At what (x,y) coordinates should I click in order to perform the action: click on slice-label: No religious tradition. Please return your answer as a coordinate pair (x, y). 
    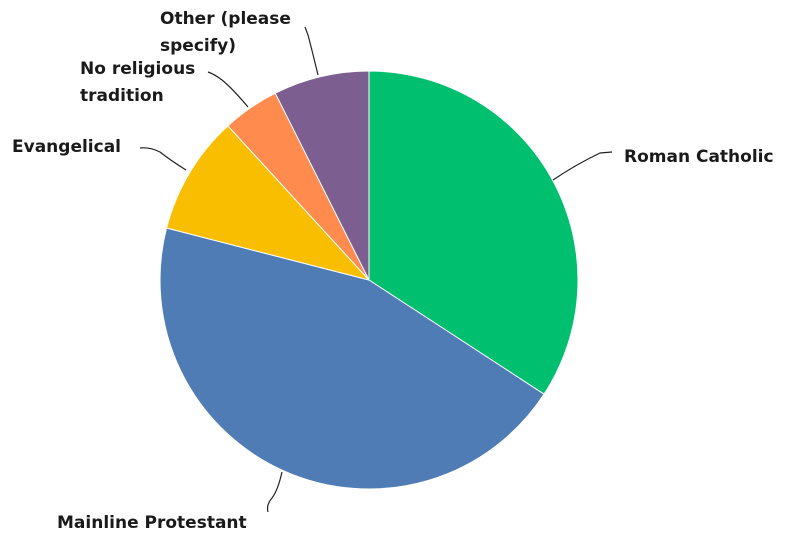
    Looking at the image, I should click on (138, 82).